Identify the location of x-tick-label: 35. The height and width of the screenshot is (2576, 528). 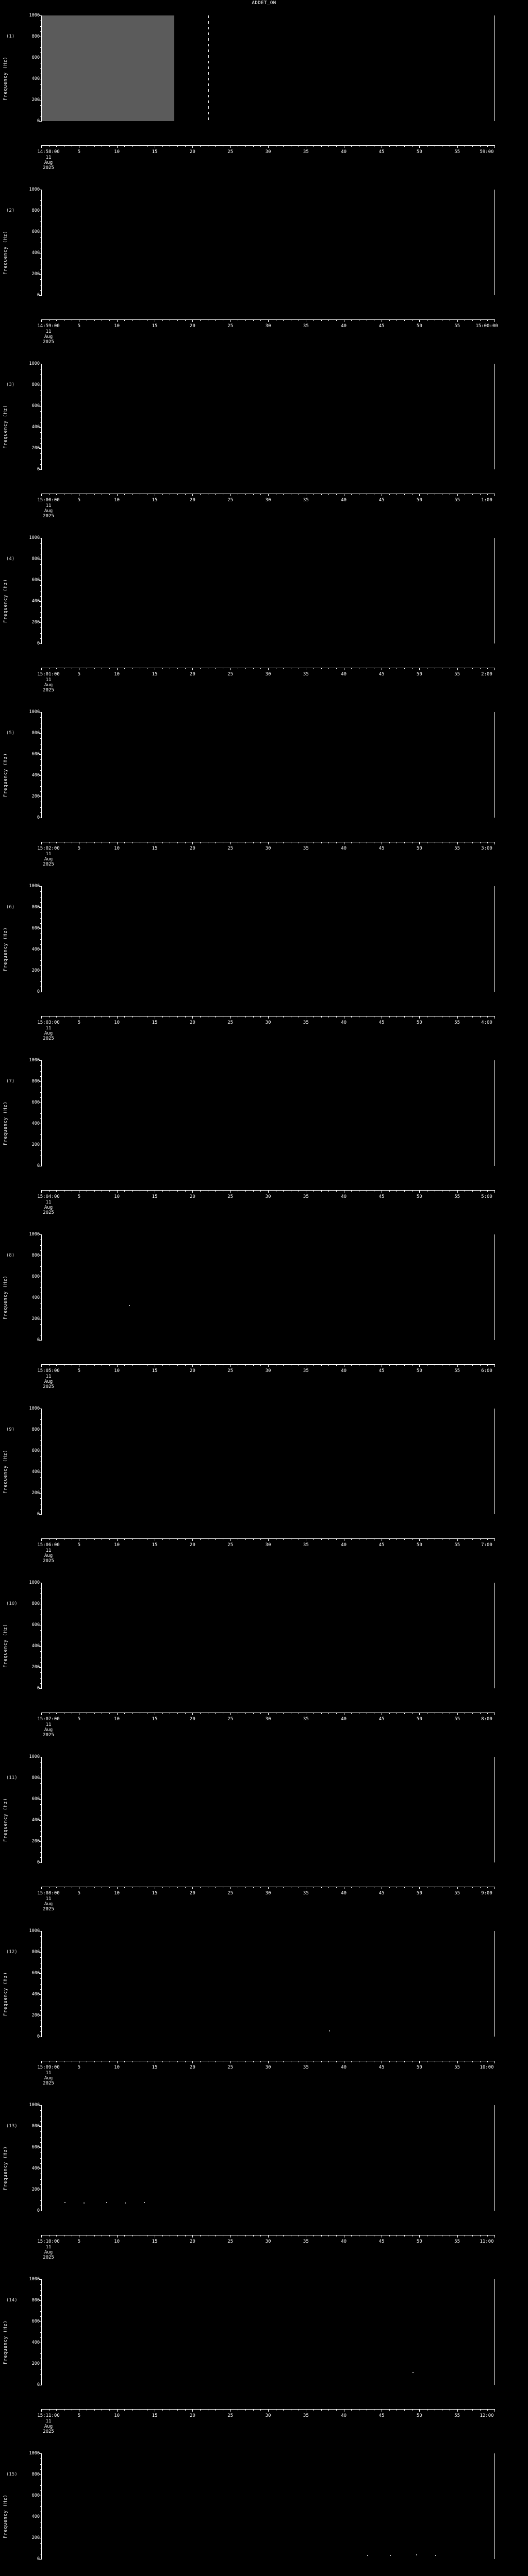
(306, 1545).